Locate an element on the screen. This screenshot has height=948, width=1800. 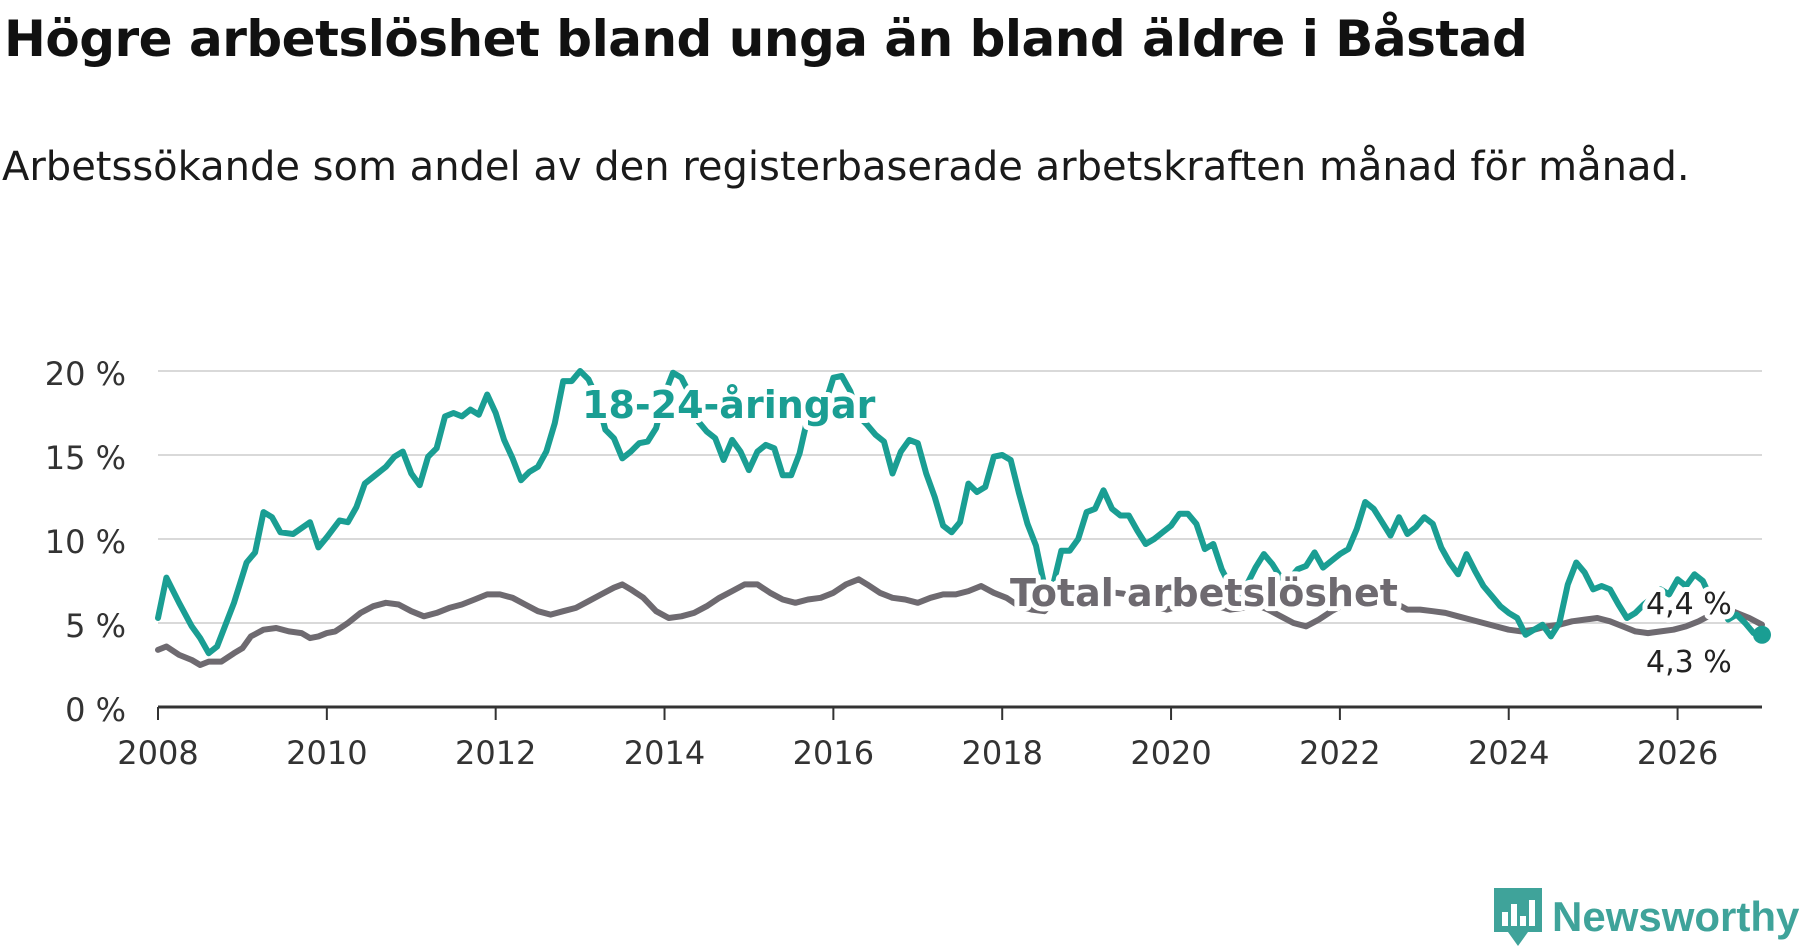
series-label-total: Total arbetslöshet is located at coordinates (1204, 593).